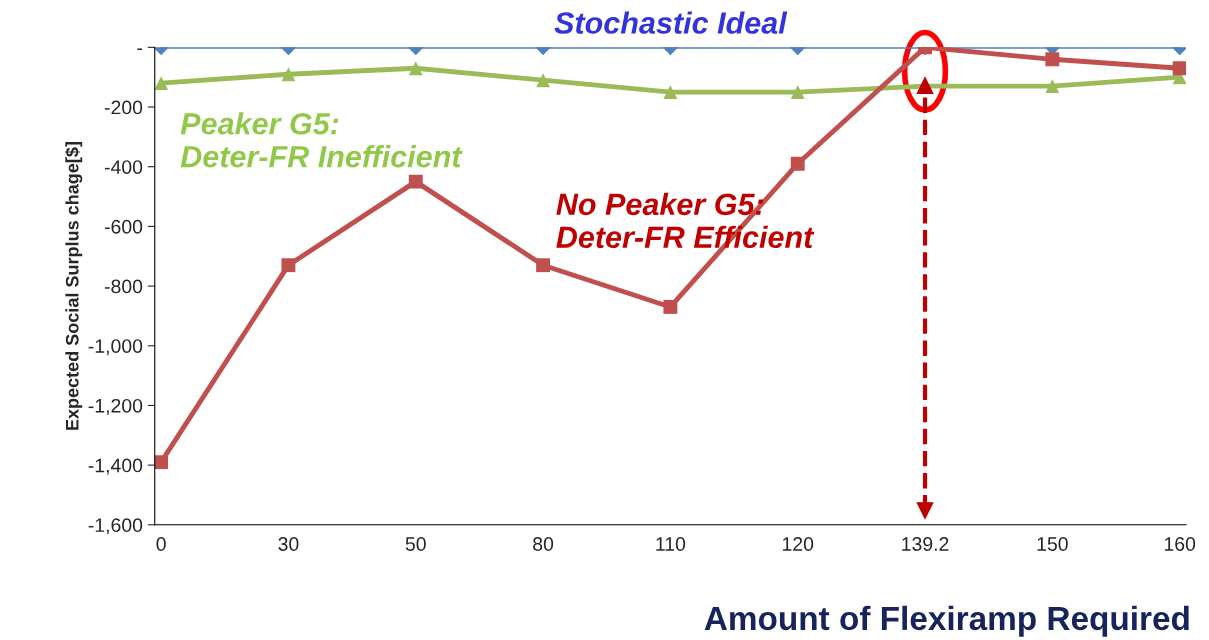  Describe the element at coordinates (671, 544) in the screenshot. I see `x-tick-label: 110` at that location.